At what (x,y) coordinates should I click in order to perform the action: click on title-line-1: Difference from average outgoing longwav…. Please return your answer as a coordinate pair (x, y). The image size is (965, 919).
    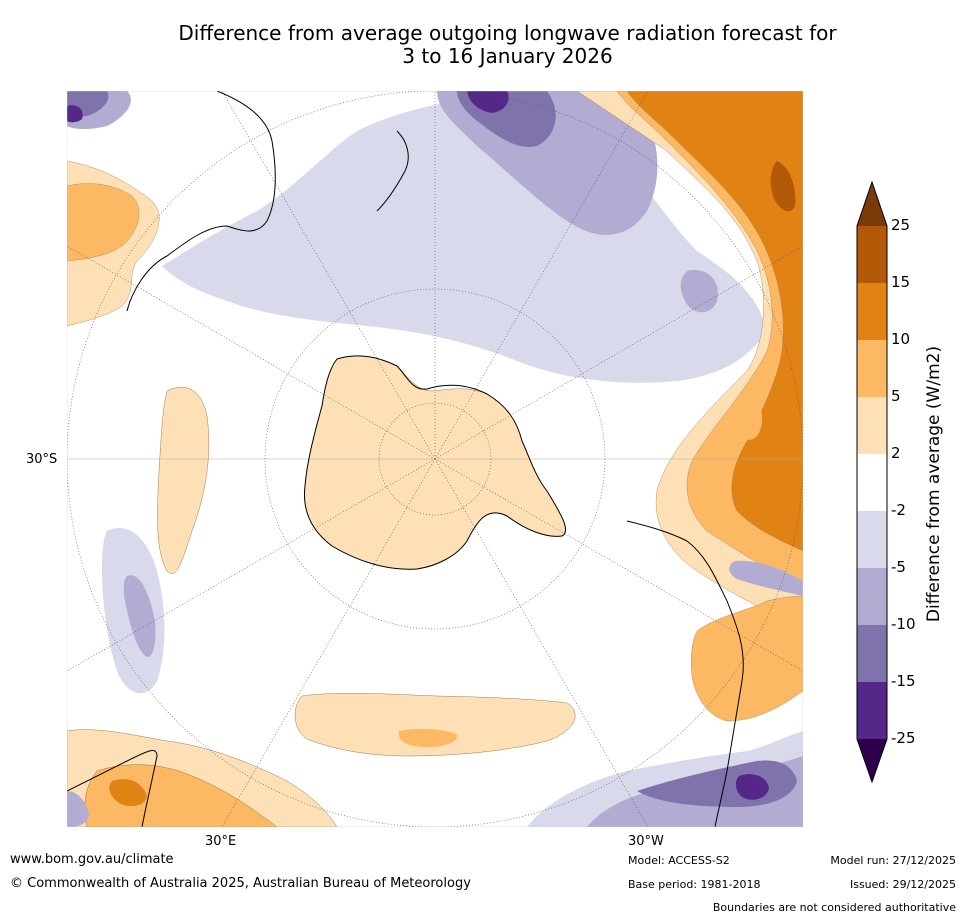
    Looking at the image, I should click on (507, 33).